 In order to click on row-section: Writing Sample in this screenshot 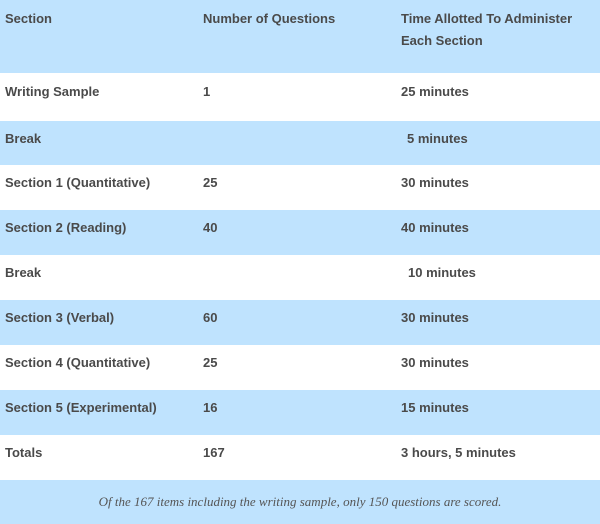, I will do `click(52, 91)`.